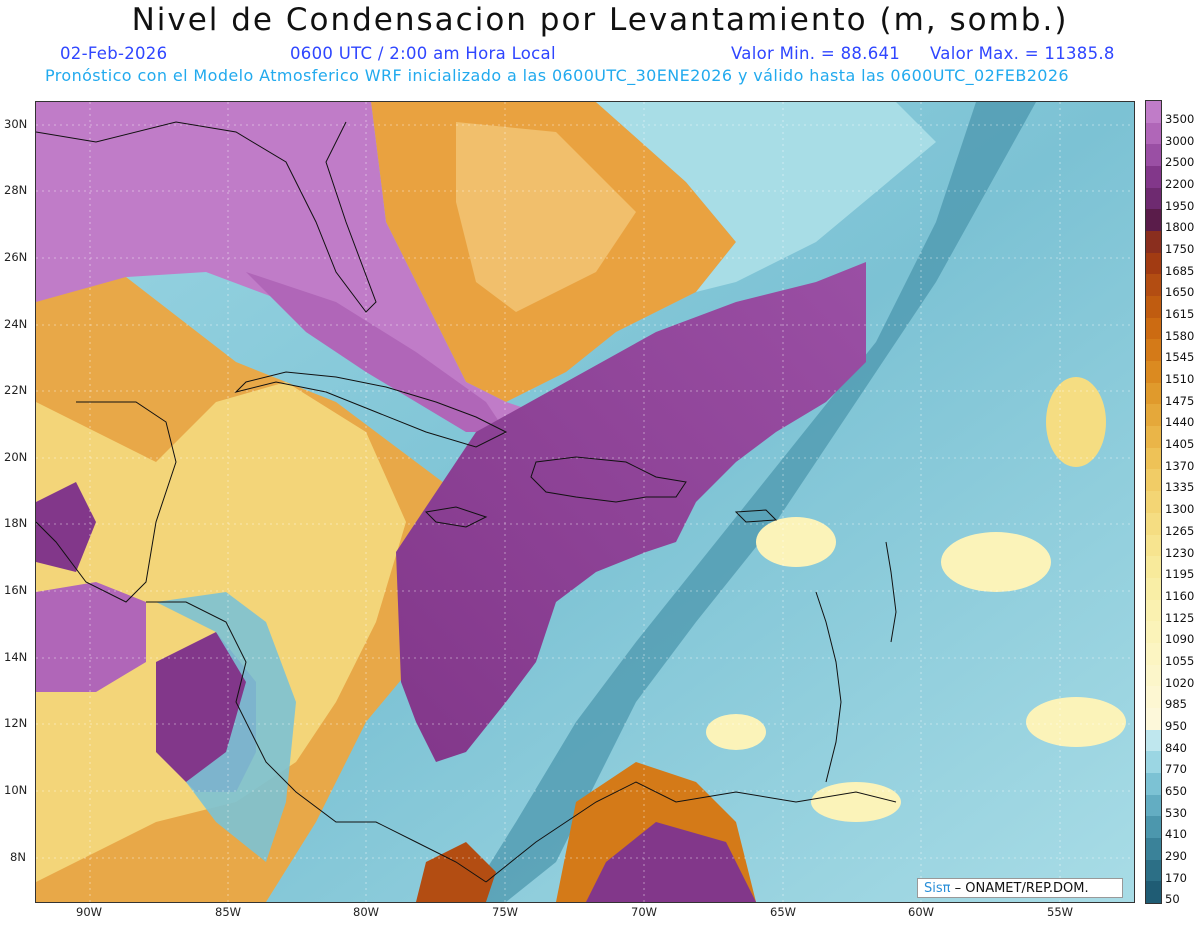 This screenshot has height=927, width=1200. Describe the element at coordinates (114, 53) in the screenshot. I see `date-label: 02-Feb-2026` at that location.